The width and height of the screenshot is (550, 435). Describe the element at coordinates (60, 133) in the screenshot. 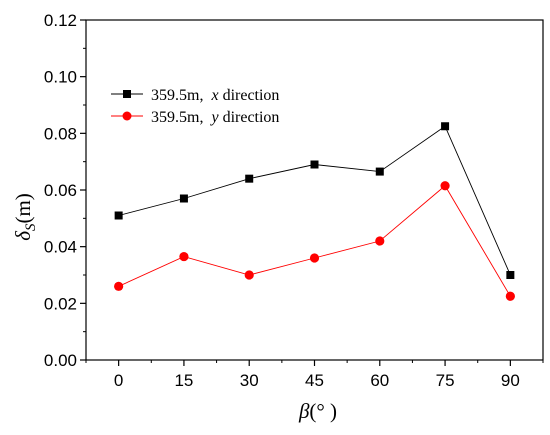

I see `y-tick-label: 0.08` at that location.